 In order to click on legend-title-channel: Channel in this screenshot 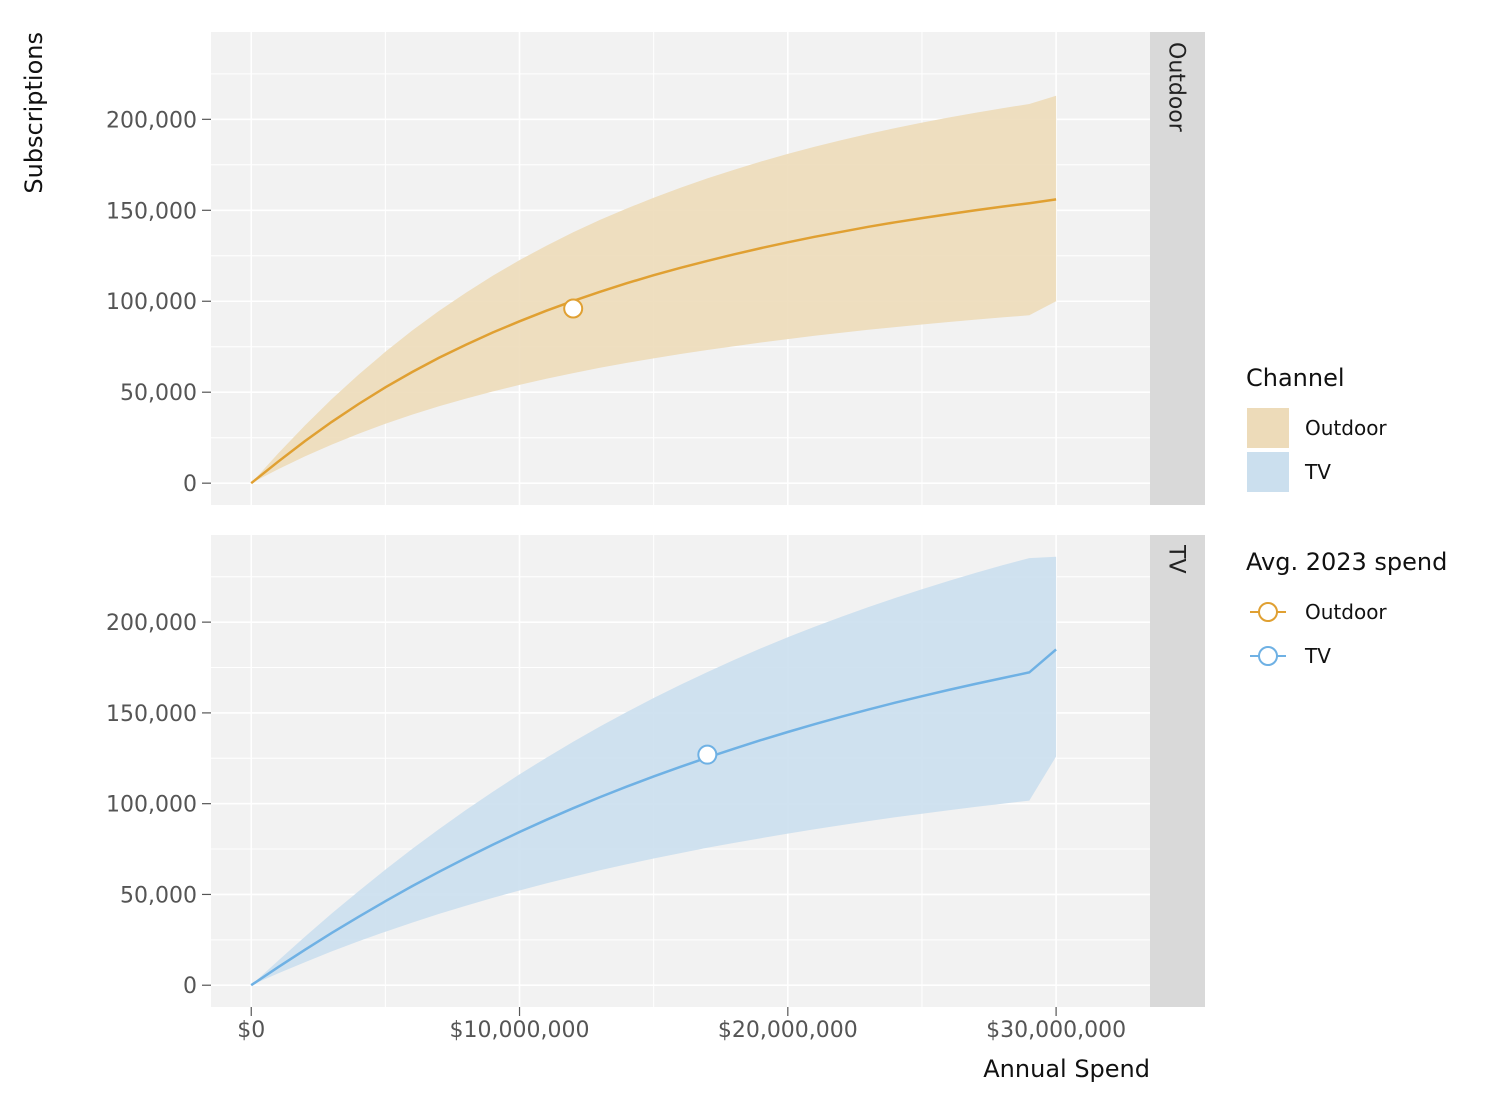, I will do `click(1295, 378)`.